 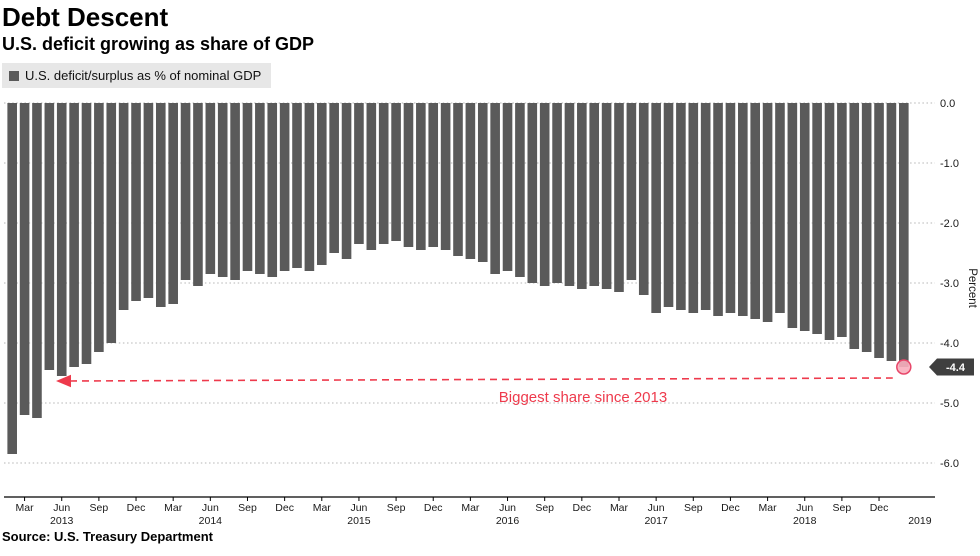 What do you see at coordinates (85, 17) in the screenshot?
I see `chart-title: Debt Descent` at bounding box center [85, 17].